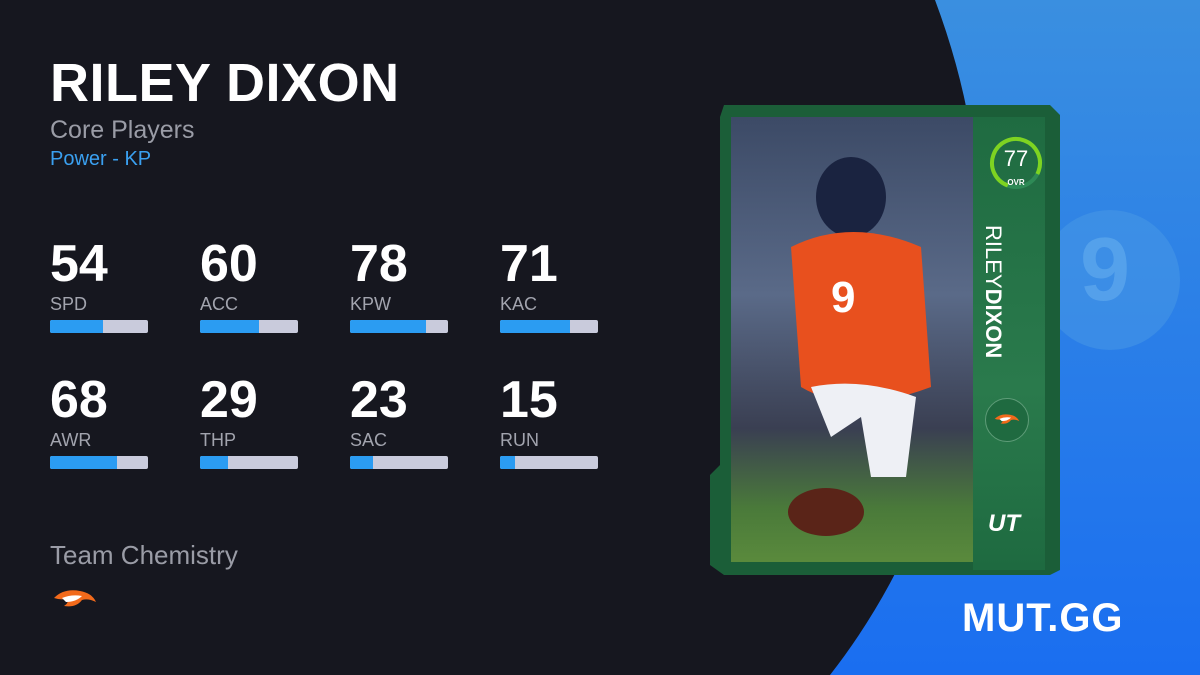 The image size is (1200, 675). I want to click on stat-awr: 68 AWR, so click(100, 421).